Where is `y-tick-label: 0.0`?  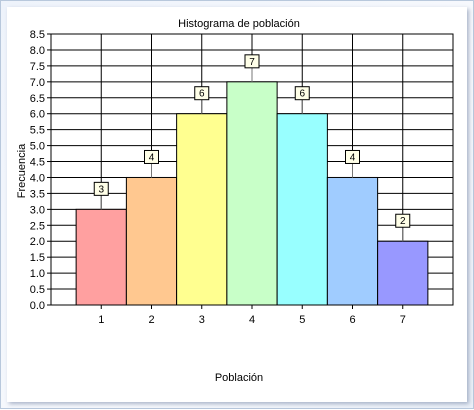
y-tick-label: 0.0 is located at coordinates (37, 306).